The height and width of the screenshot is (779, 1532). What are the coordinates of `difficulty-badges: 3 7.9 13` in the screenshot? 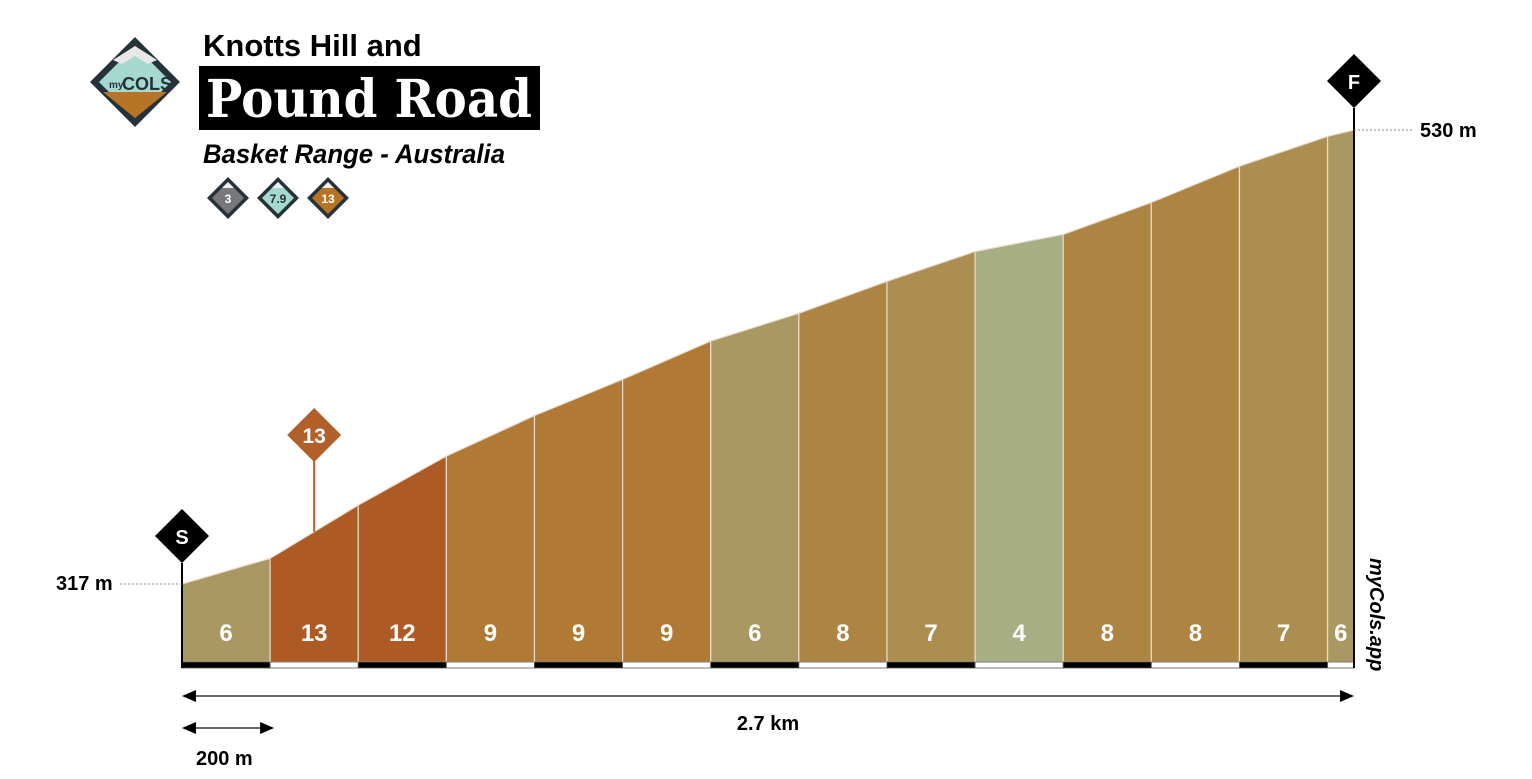 It's located at (278, 198).